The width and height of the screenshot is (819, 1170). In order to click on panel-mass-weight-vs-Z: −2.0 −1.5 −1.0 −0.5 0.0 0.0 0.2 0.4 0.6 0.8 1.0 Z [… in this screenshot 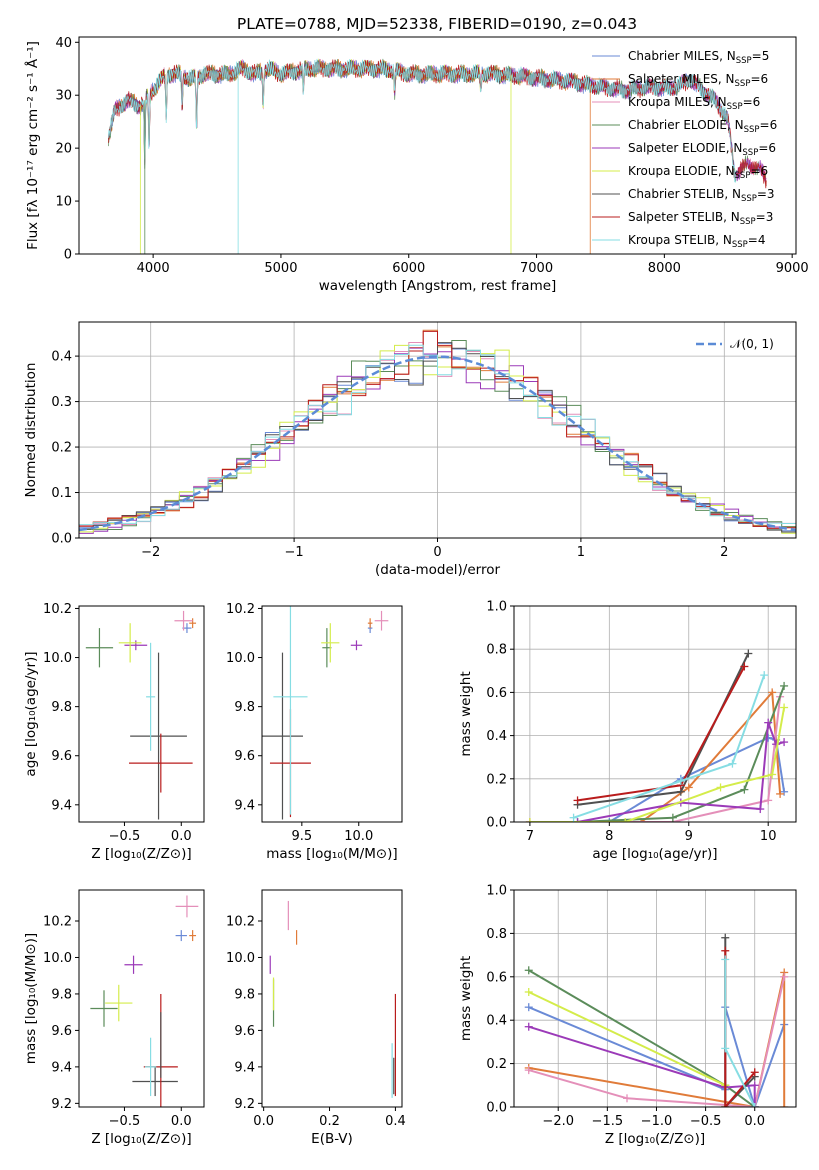, I will do `click(627, 1015)`.